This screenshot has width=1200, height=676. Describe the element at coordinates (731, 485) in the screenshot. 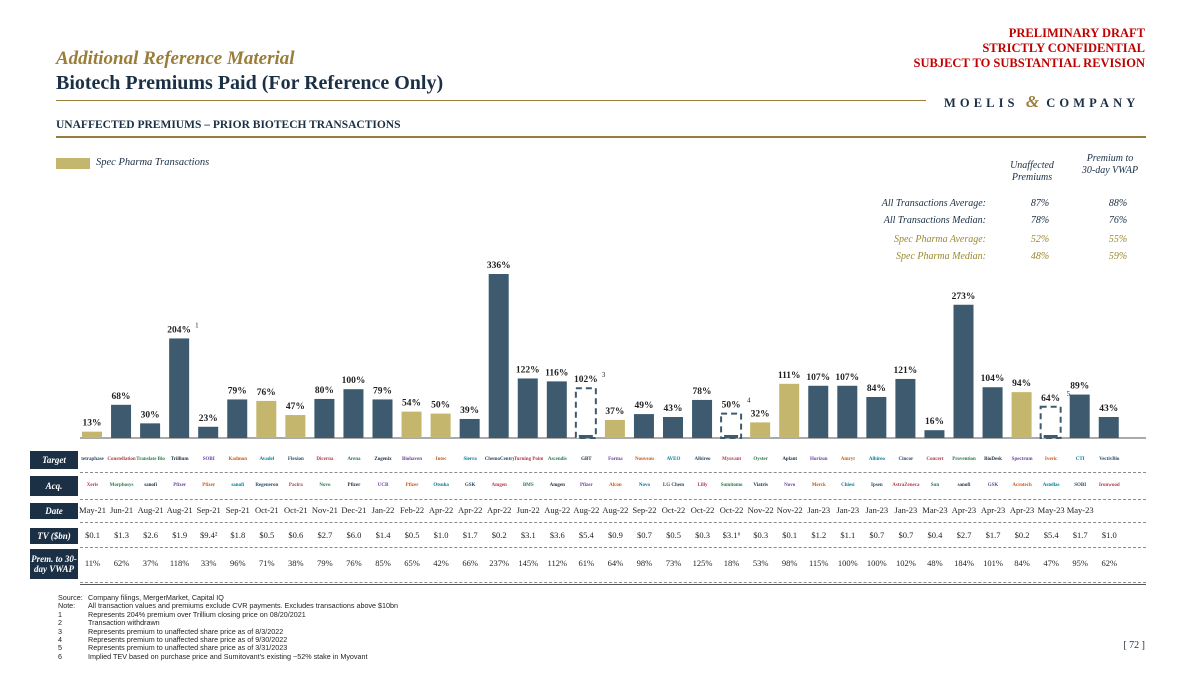

I see `acquirer-logo: Sumitomo` at that location.